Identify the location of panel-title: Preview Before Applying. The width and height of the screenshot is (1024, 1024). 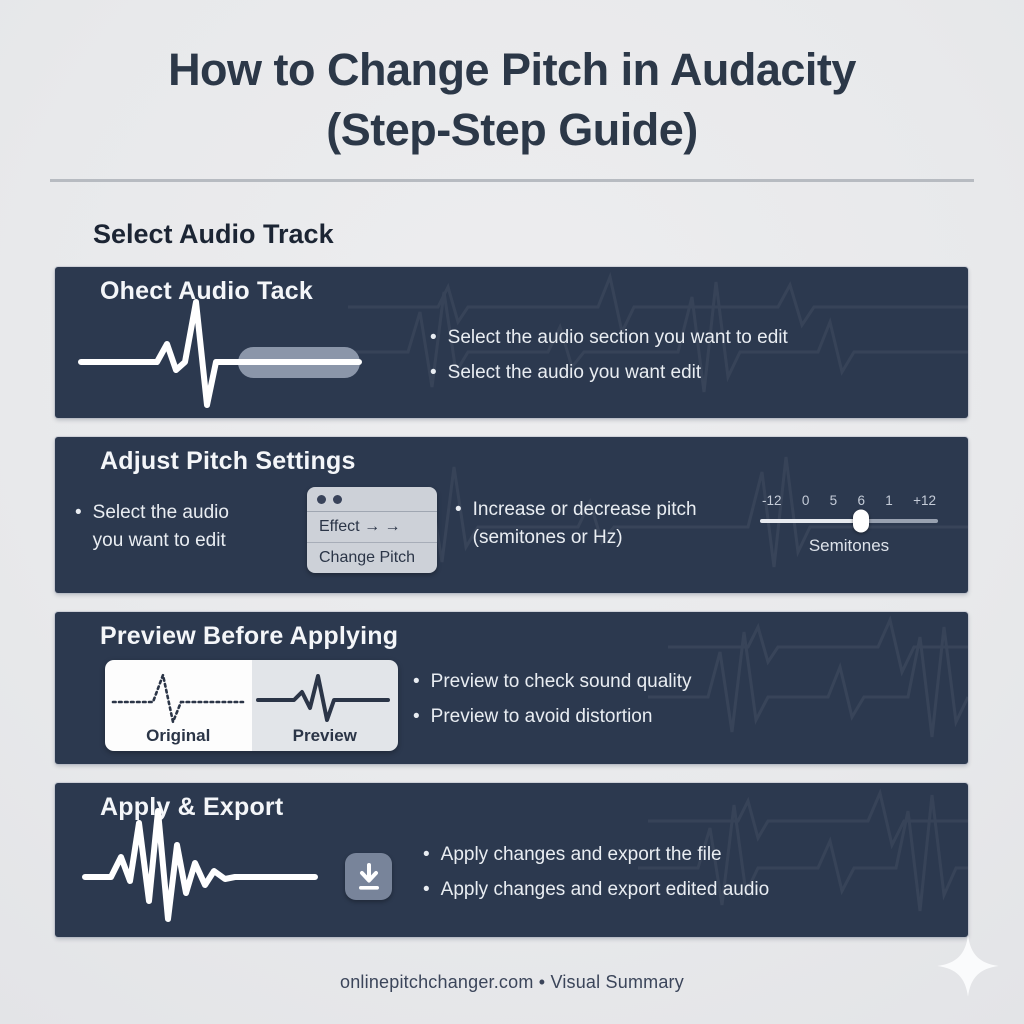
(249, 636).